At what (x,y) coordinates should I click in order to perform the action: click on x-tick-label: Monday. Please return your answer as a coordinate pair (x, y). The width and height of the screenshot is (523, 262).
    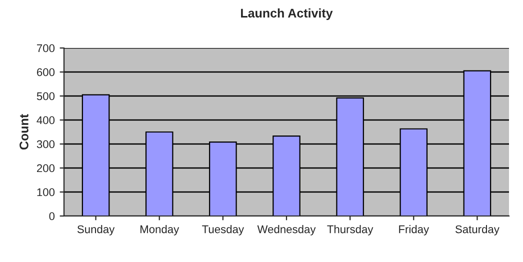
    Looking at the image, I should click on (160, 230).